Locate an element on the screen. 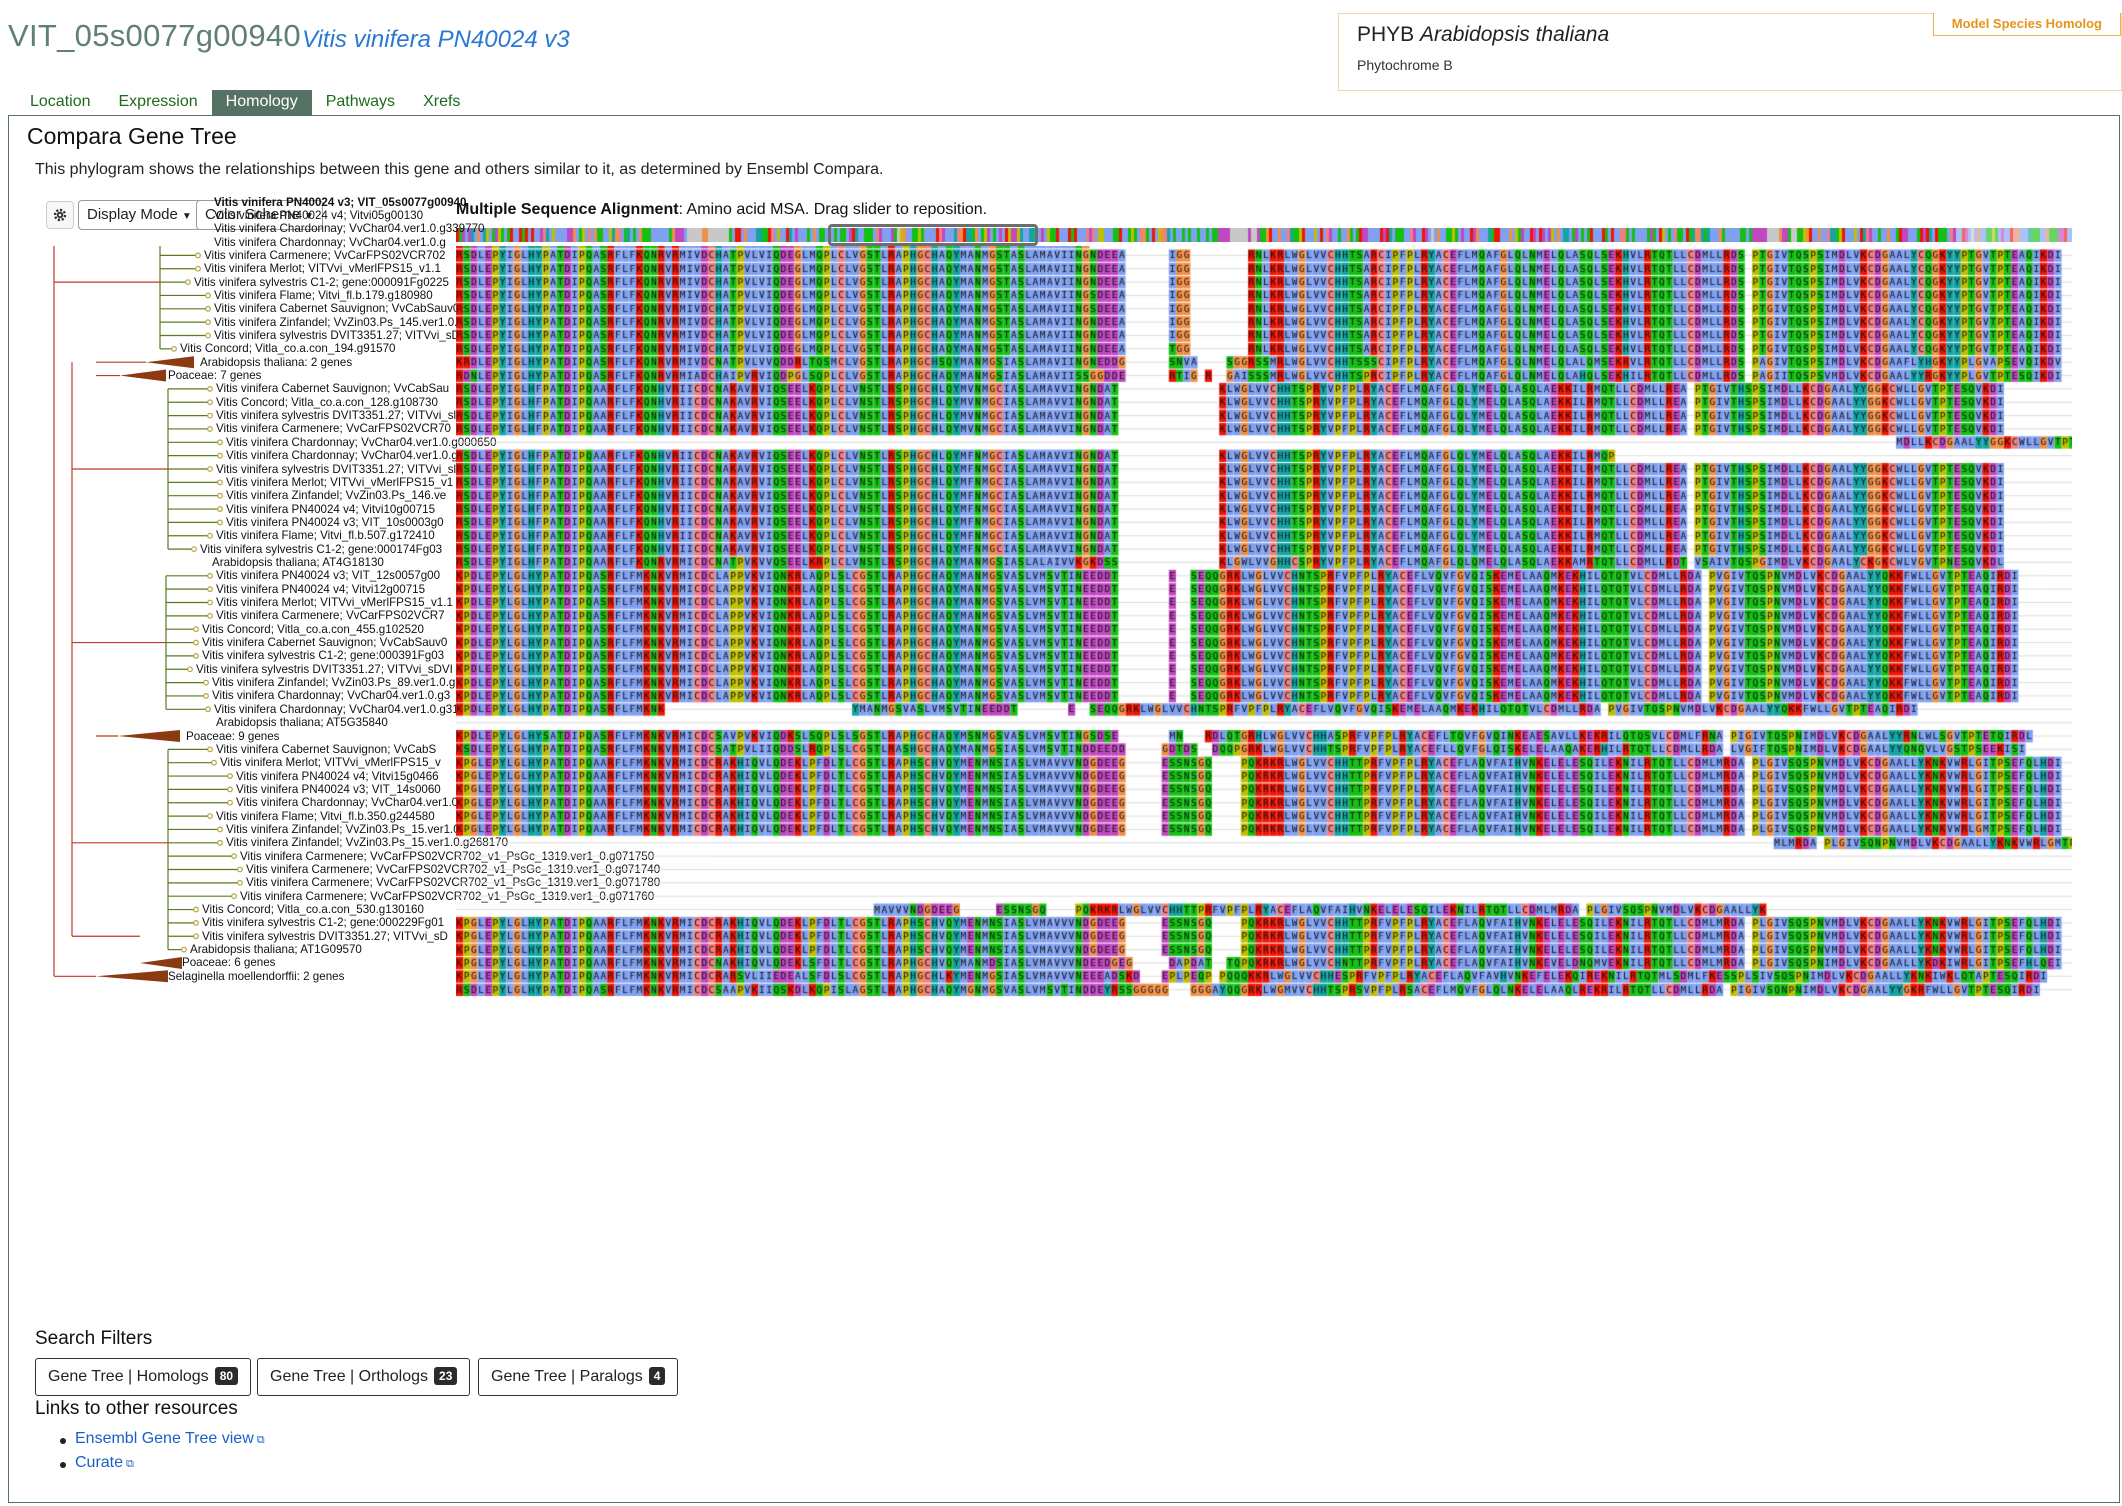 The image size is (2122, 1506). filter-orthologs-button: Gene Tree | Orthologs 23 is located at coordinates (364, 1377).